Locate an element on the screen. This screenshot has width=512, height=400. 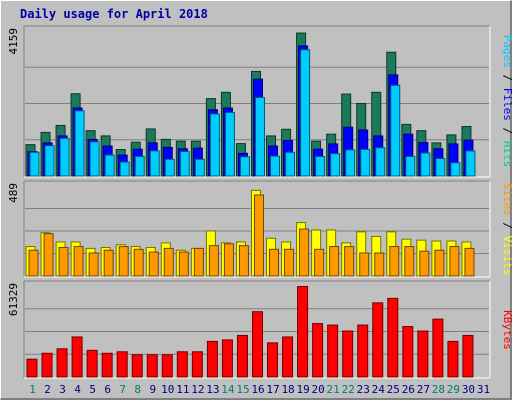
x-label-day-12: 12 is located at coordinates (197, 389).